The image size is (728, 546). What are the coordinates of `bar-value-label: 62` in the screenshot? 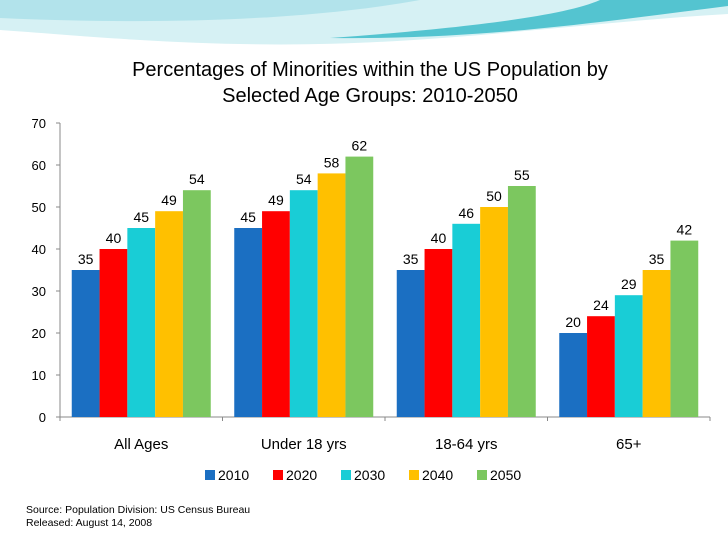 It's located at (360, 146).